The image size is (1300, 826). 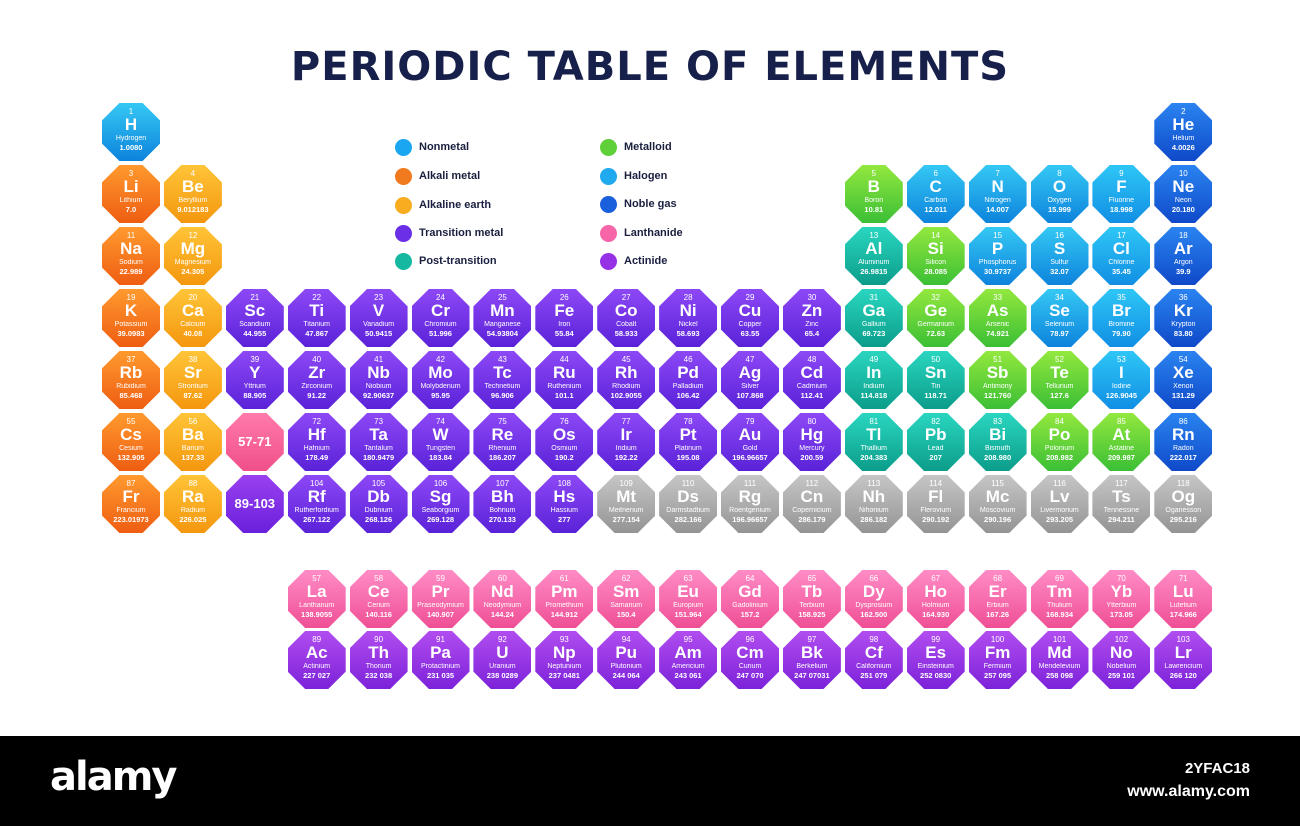 I want to click on atomic-number: 25, so click(x=502, y=297).